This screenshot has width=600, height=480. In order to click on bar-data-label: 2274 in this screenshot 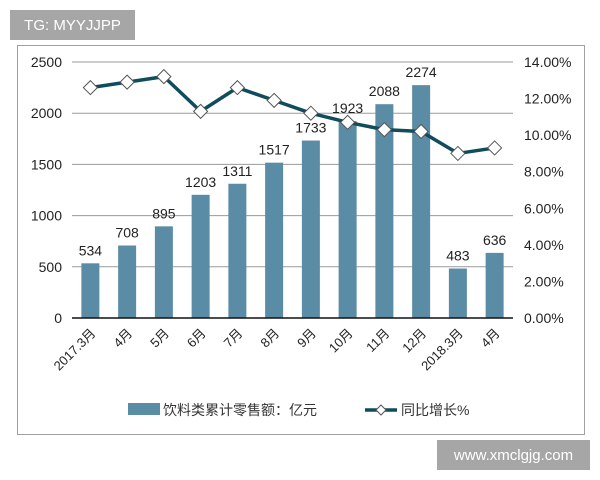, I will do `click(421, 72)`.